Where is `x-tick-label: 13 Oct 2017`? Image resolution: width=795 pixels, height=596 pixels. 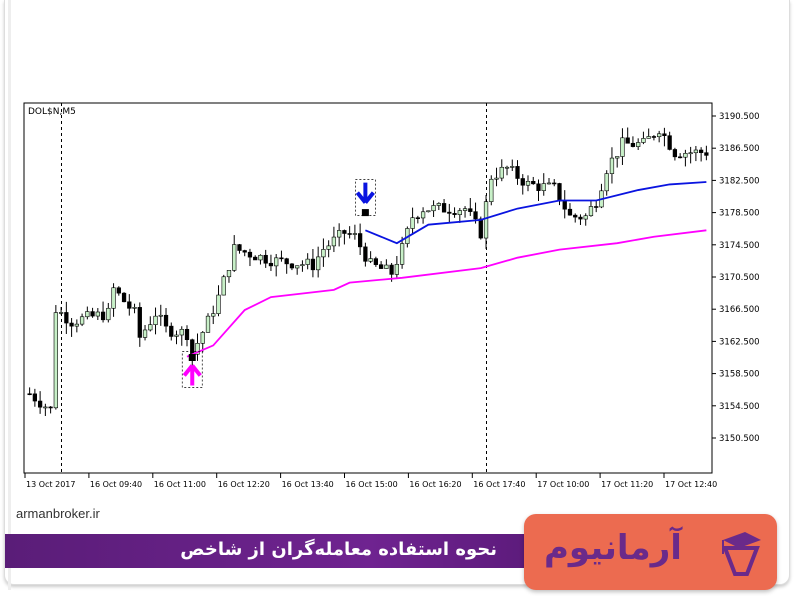 x-tick-label: 13 Oct 2017 is located at coordinates (50, 484).